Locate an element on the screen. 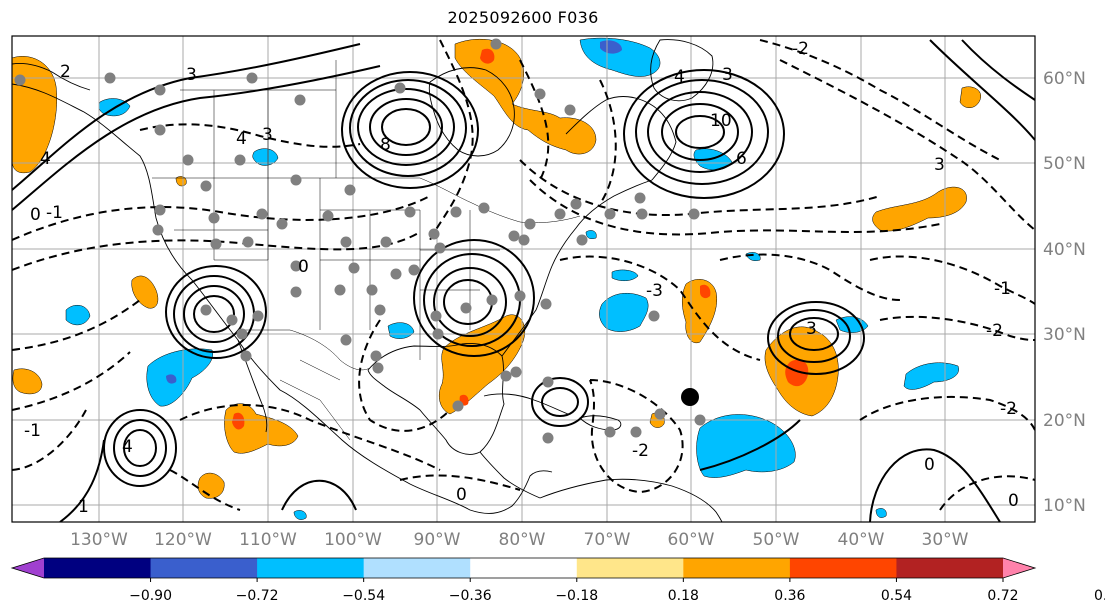 This screenshot has width=1105, height=615. lon-label: 70°W is located at coordinates (607, 540).